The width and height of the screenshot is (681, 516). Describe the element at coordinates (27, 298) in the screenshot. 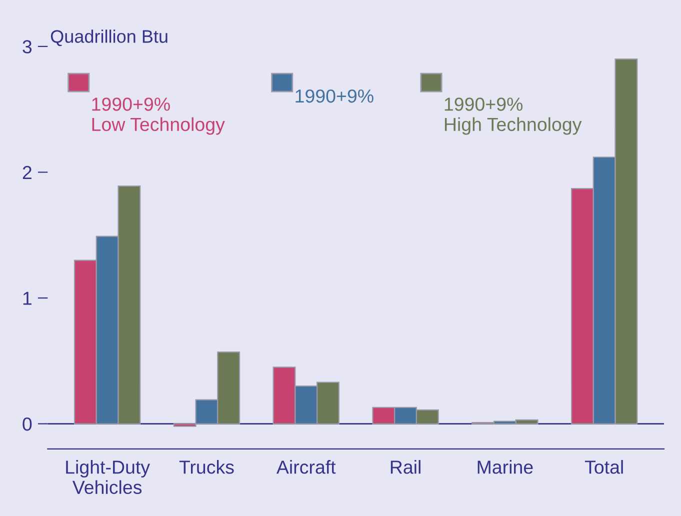

I see `y-tick-label: 1` at that location.